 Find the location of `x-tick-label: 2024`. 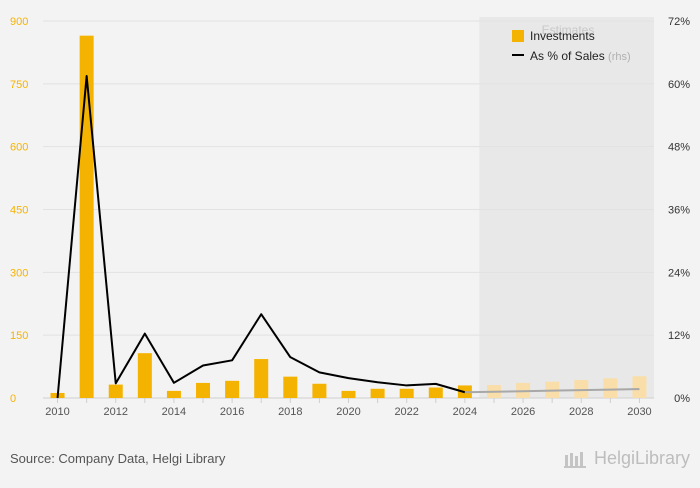

x-tick-label: 2024 is located at coordinates (465, 412).